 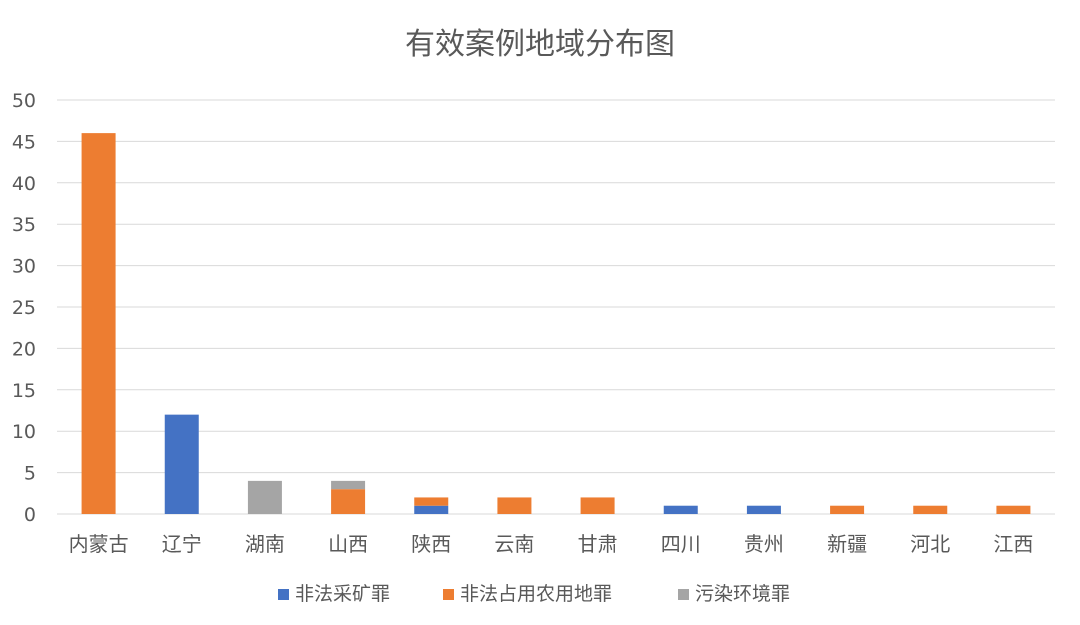 I want to click on x-category-label: 内蒙古, so click(x=99, y=544).